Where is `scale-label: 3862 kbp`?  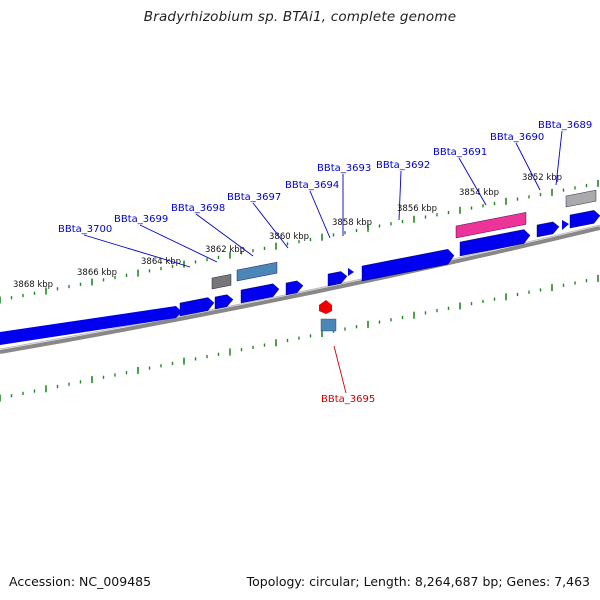 scale-label: 3862 kbp is located at coordinates (225, 250).